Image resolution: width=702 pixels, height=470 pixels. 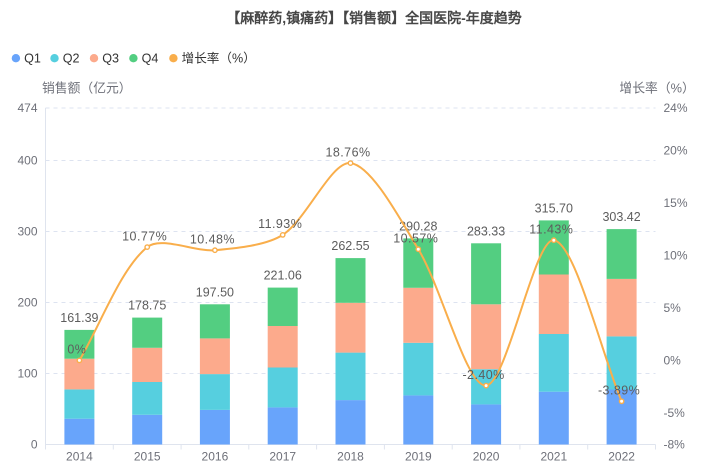 What do you see at coordinates (79, 457) in the screenshot?
I see `svg-text: 2014` at bounding box center [79, 457].